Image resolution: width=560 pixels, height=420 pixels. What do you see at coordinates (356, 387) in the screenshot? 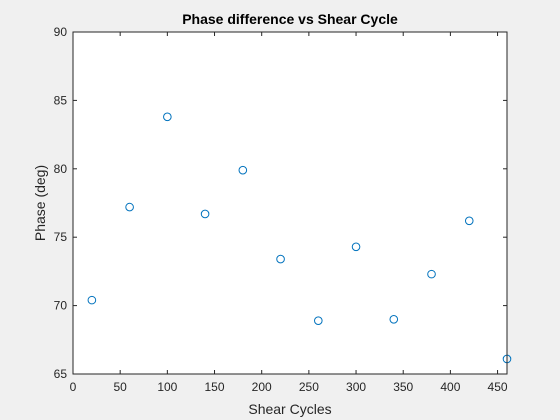
I see `x-tick-label: 300` at bounding box center [356, 387].